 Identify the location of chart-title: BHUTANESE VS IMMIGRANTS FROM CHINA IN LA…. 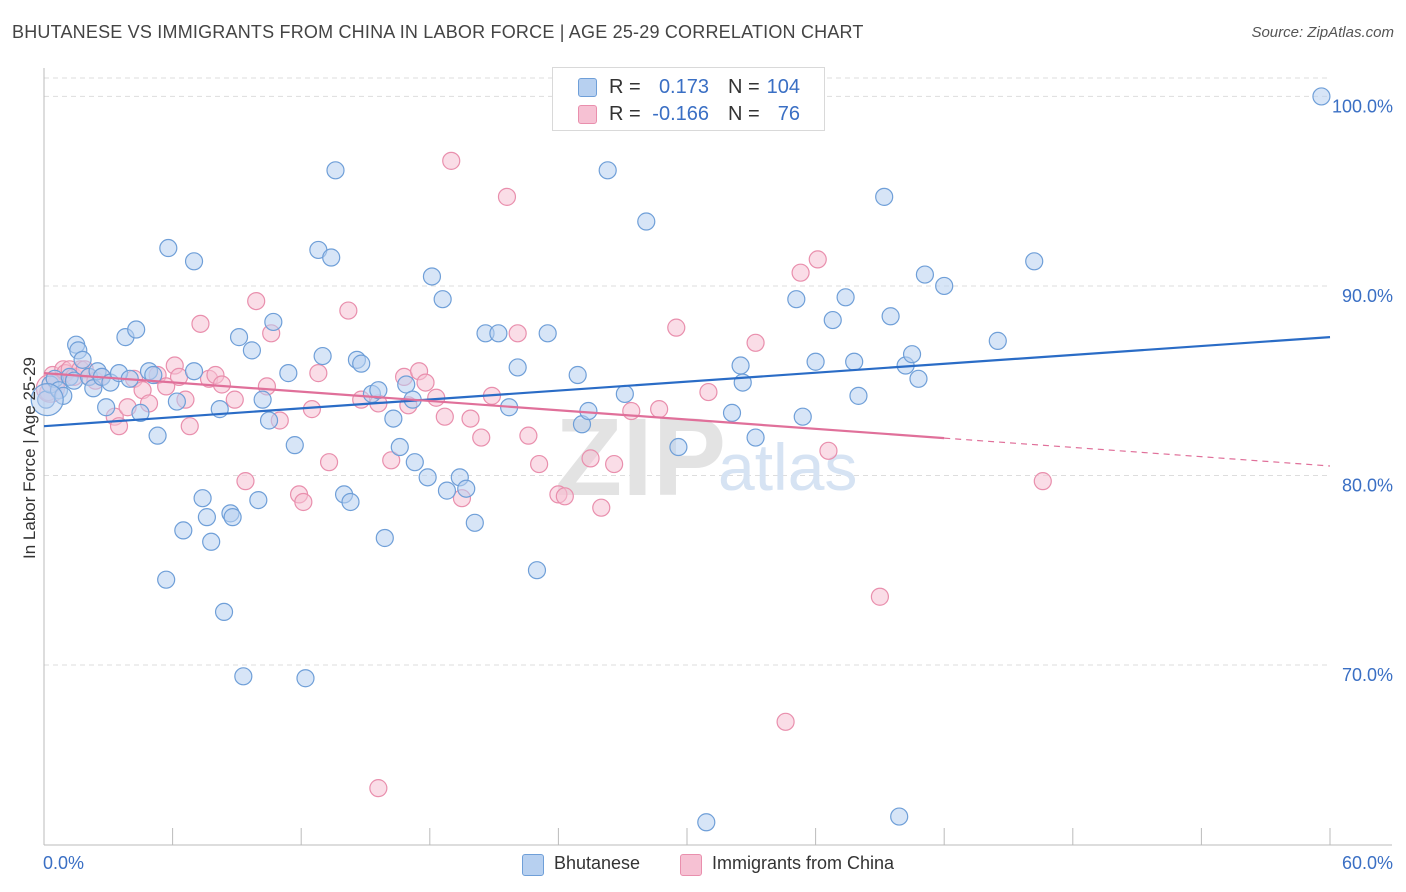
(438, 32).